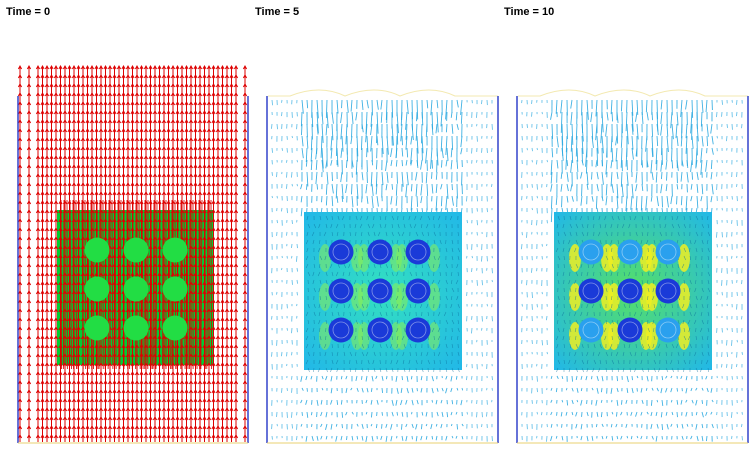  Describe the element at coordinates (529, 12) in the screenshot. I see `time-label-10: Time = 10` at that location.